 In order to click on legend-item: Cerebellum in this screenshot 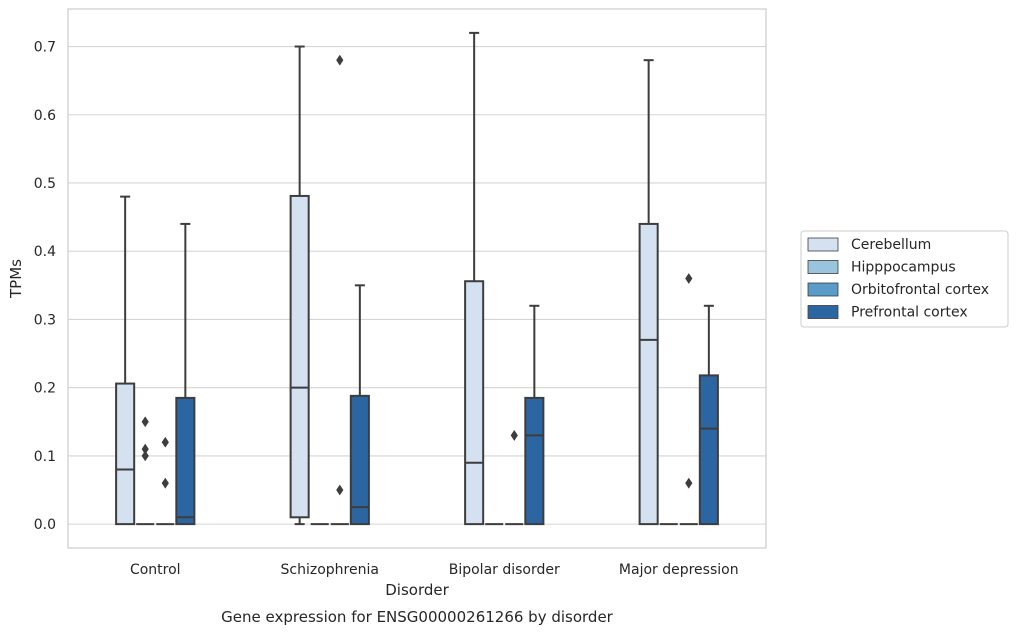, I will do `click(869, 245)`.